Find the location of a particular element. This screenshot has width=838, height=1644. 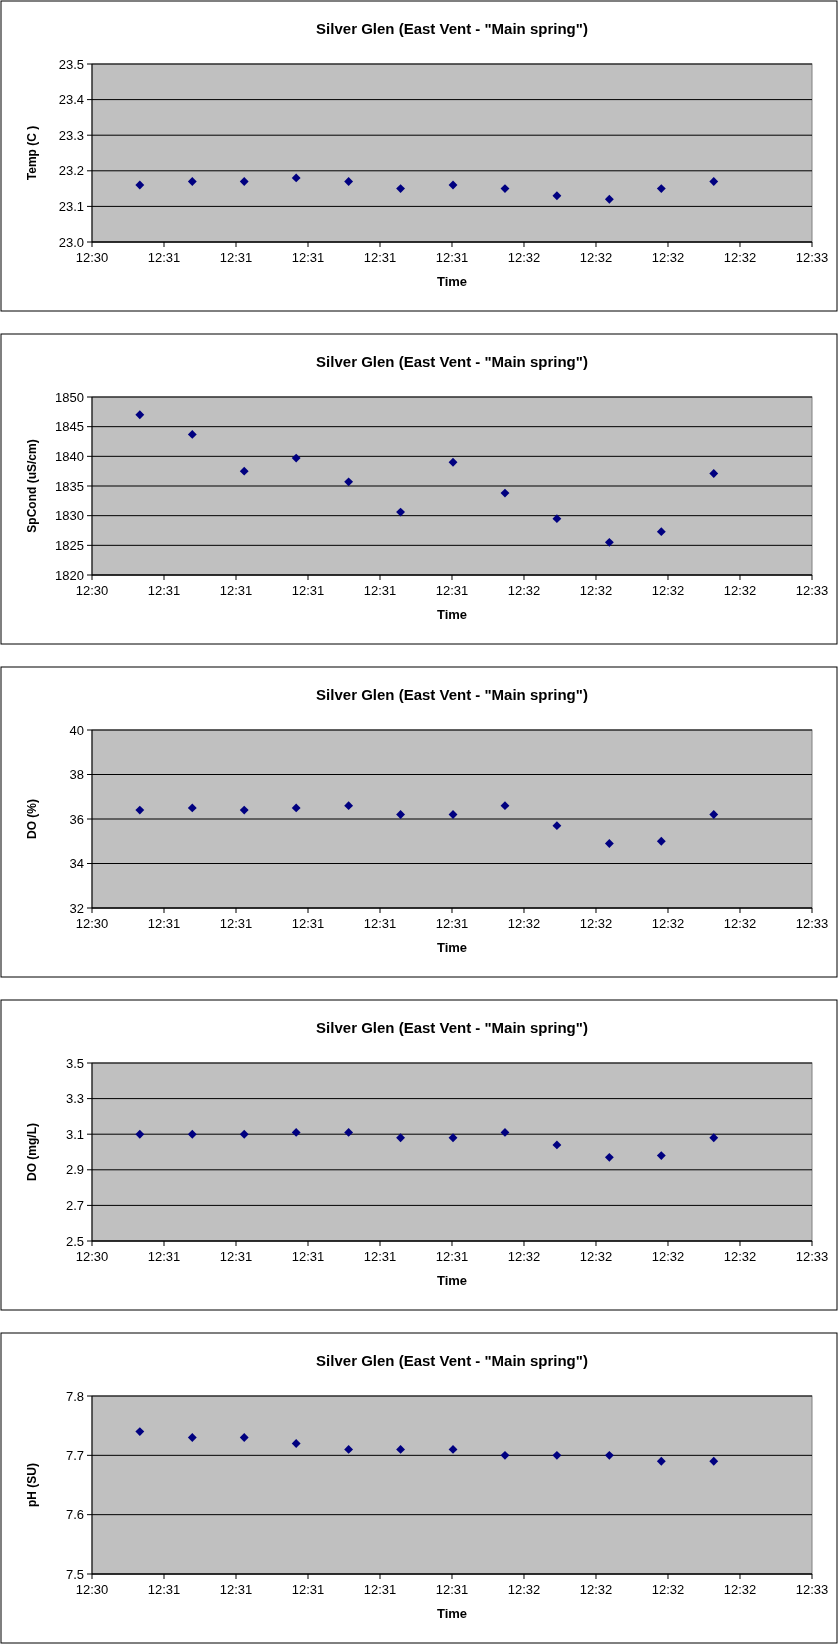

y-tick-label: 1825 is located at coordinates (69, 545).